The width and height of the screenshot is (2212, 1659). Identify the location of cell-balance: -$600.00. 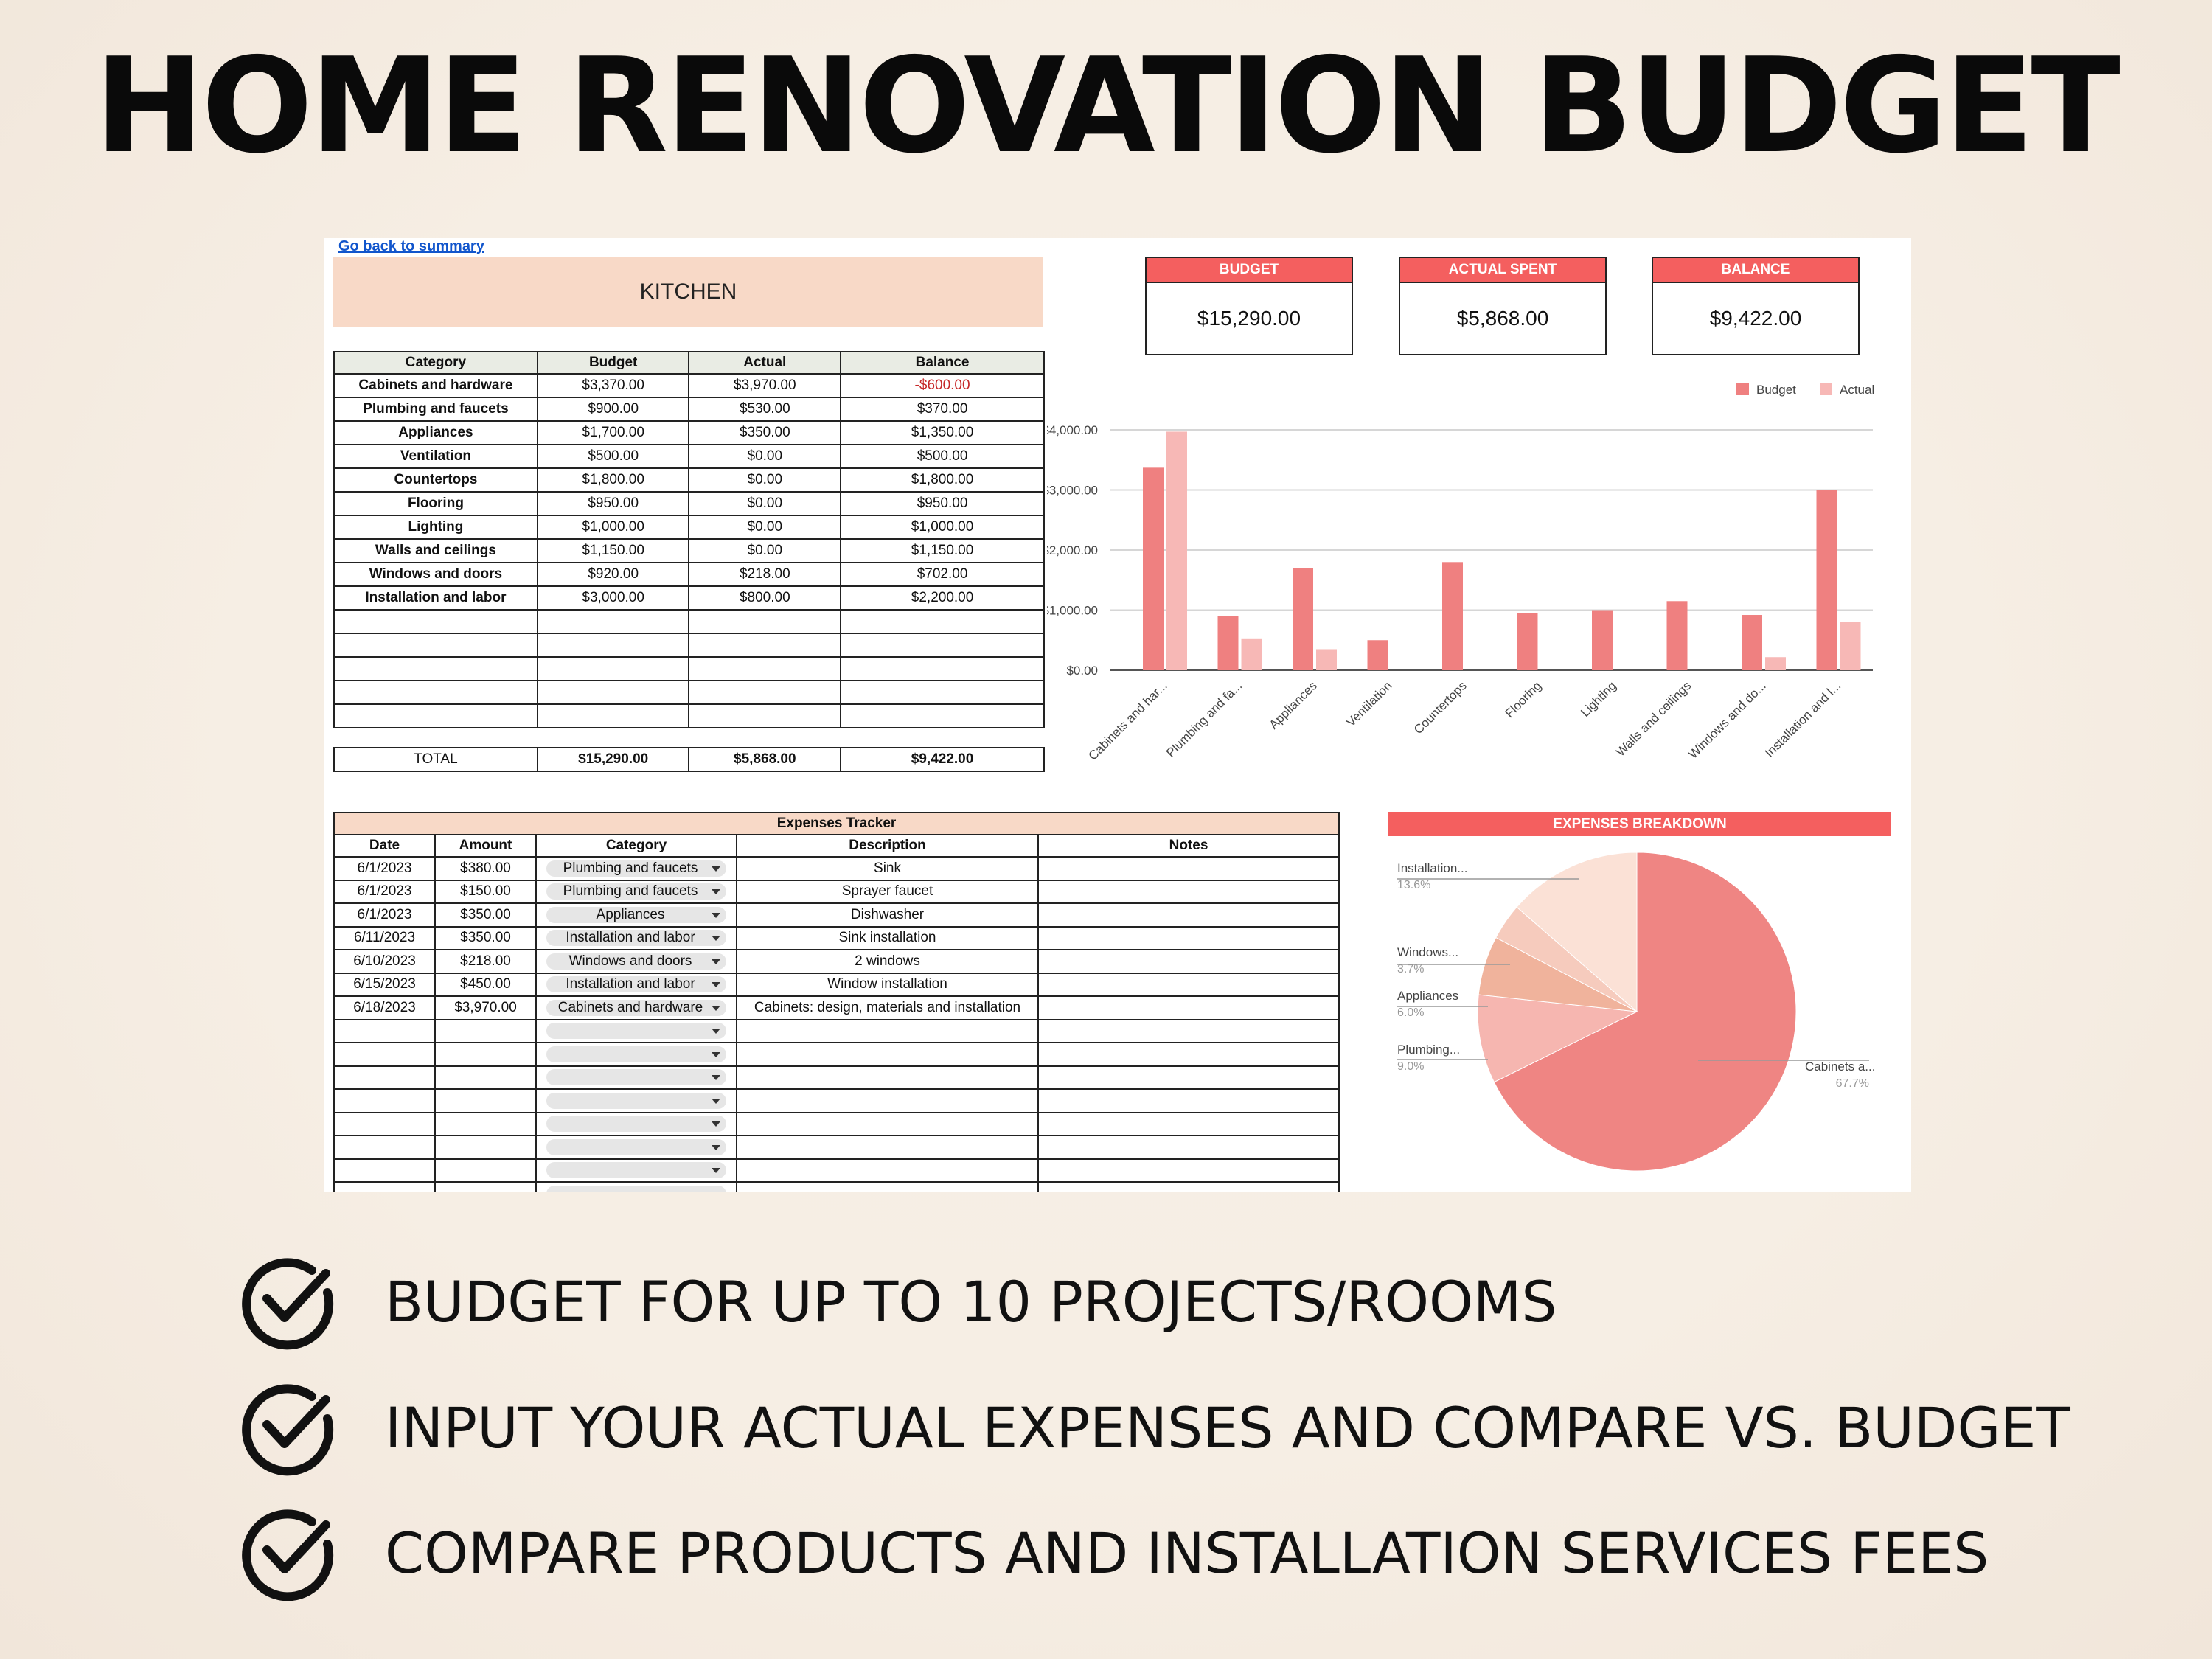
(942, 385).